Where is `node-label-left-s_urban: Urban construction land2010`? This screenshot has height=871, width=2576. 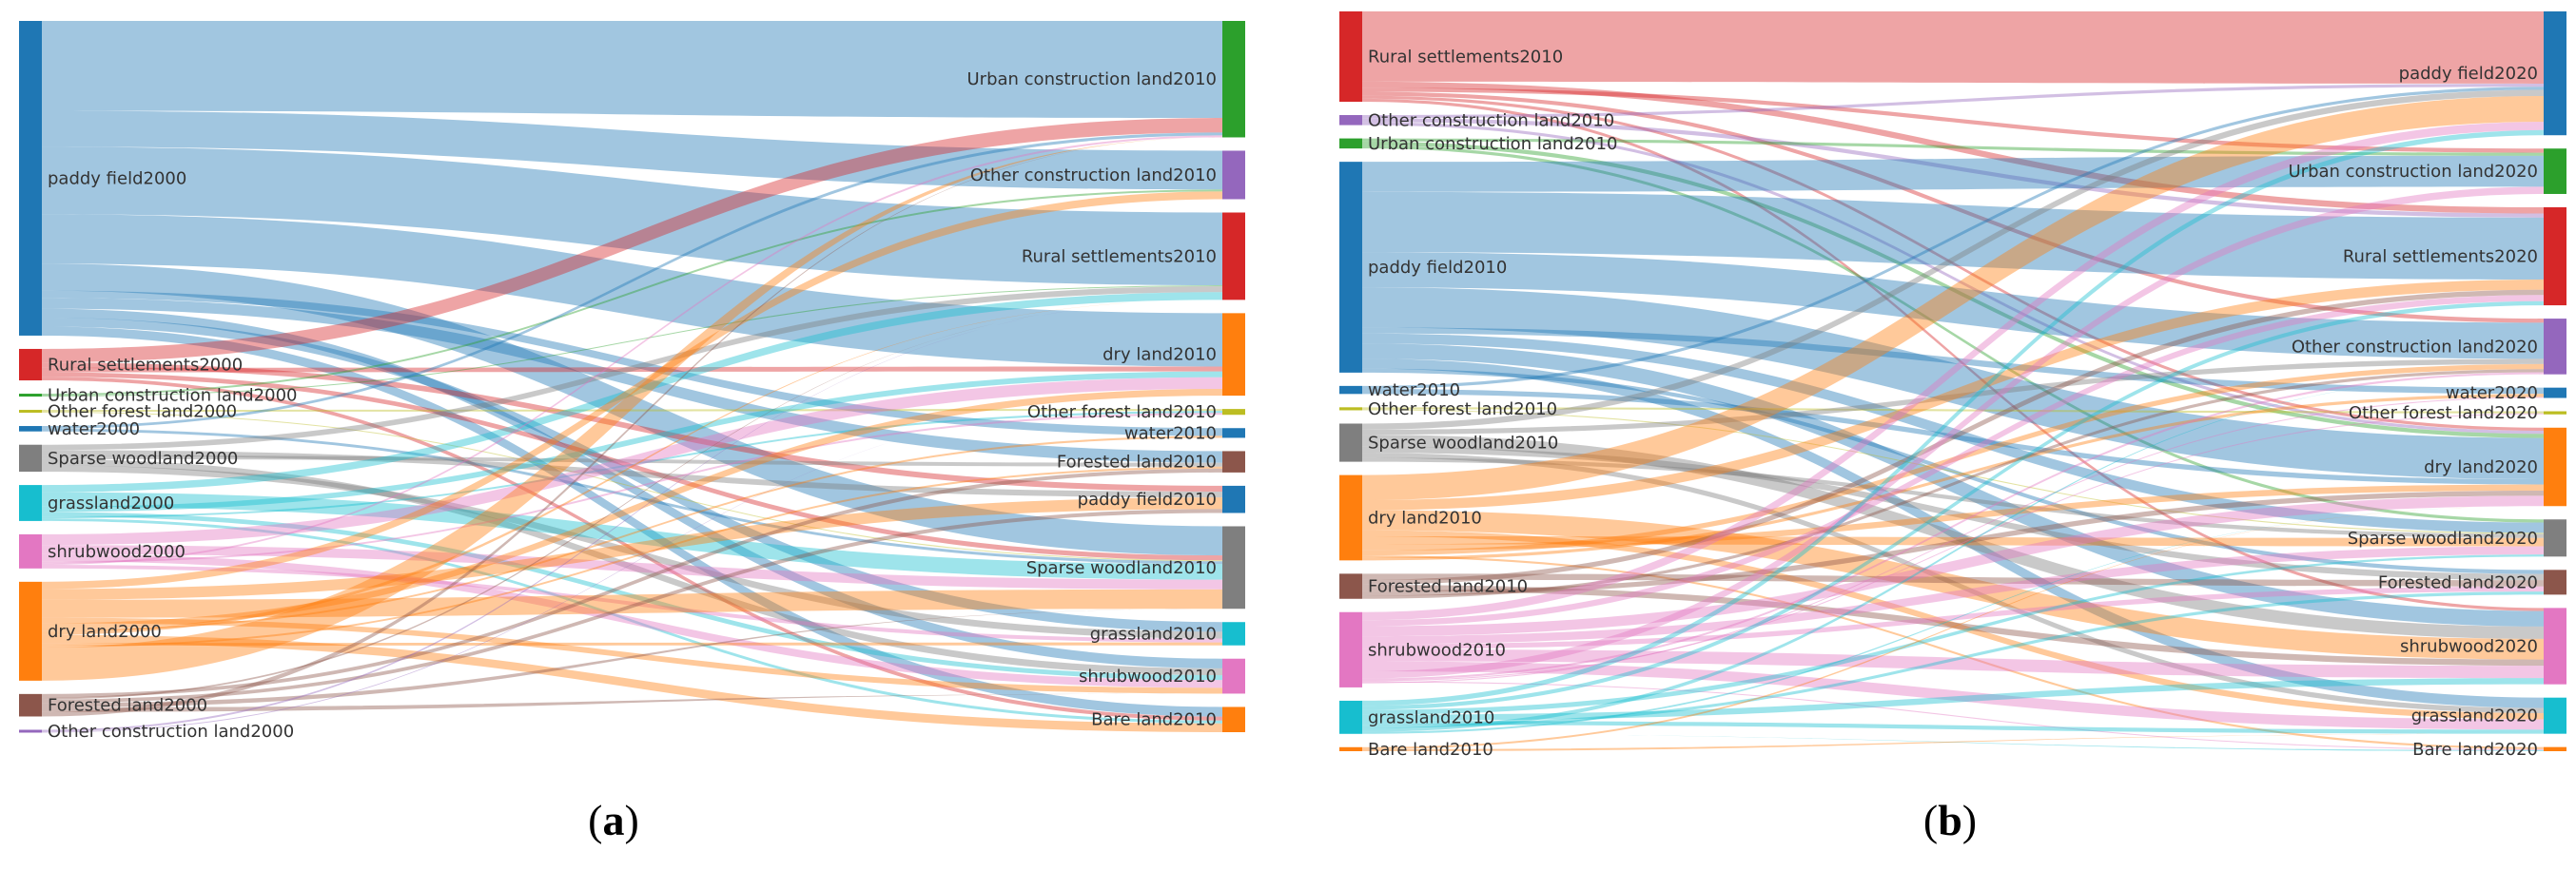
node-label-left-s_urban: Urban construction land2010 is located at coordinates (1493, 144).